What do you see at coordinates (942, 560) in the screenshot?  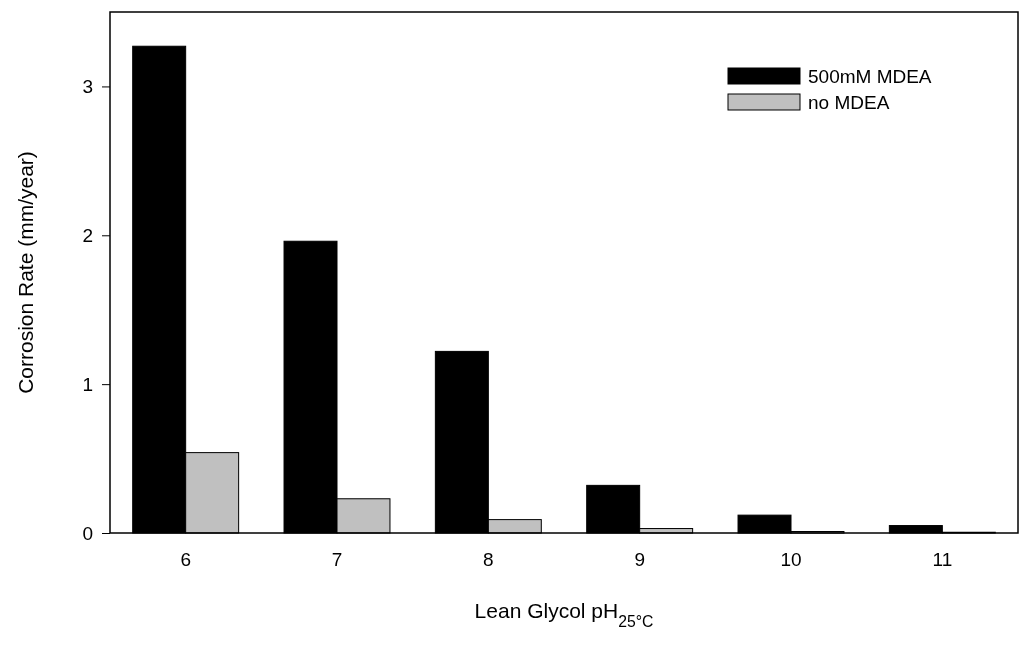 I see `x-tick-label: 11` at bounding box center [942, 560].